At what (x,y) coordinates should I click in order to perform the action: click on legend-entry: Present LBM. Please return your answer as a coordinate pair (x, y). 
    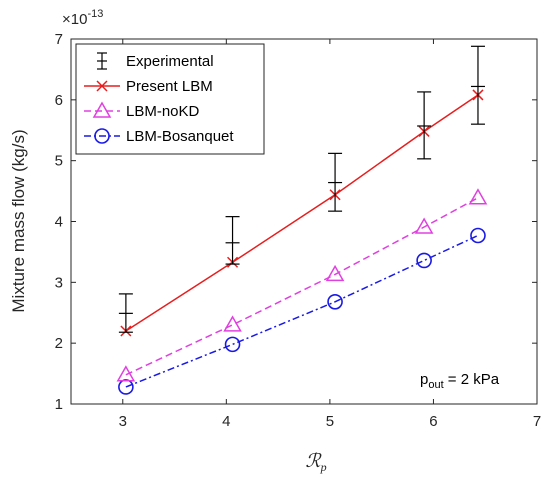
    Looking at the image, I should click on (148, 86).